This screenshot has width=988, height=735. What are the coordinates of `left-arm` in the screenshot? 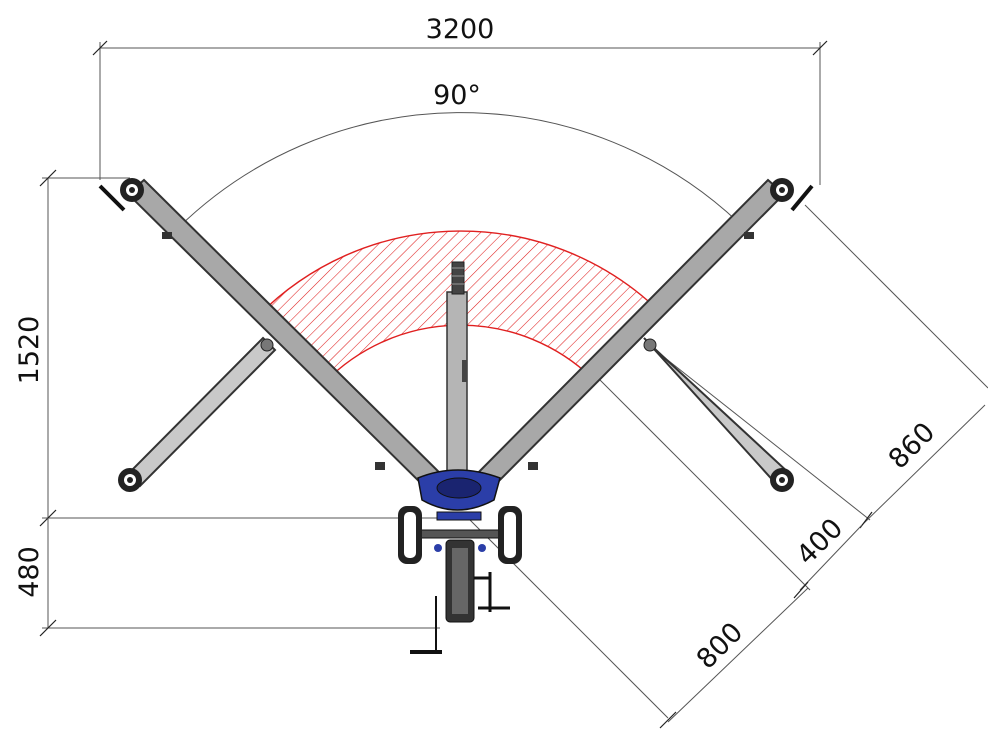 It's located at (291, 341).